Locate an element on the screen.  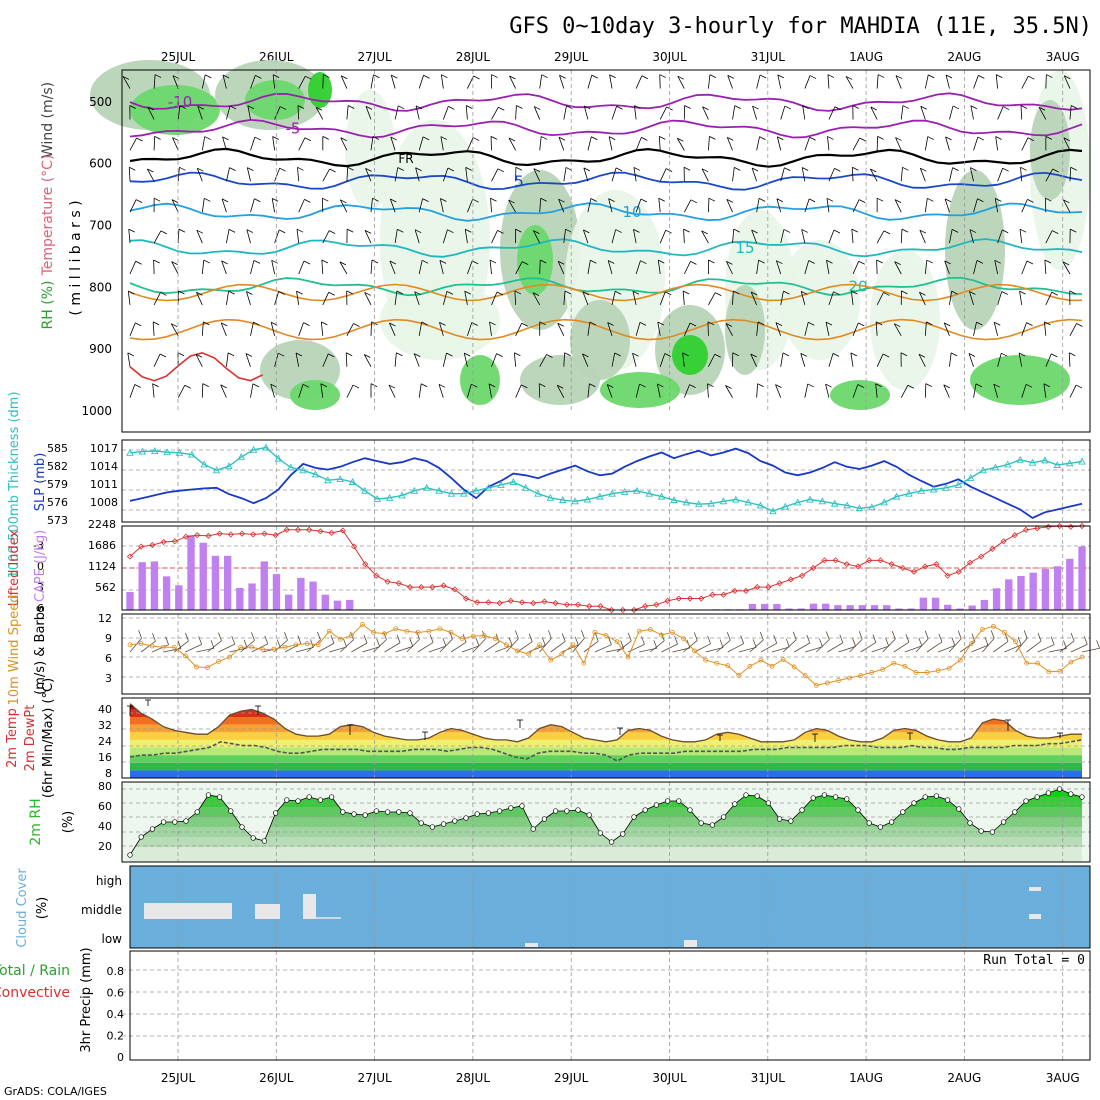
lifted-tick: 0 is located at coordinates (40, 566).